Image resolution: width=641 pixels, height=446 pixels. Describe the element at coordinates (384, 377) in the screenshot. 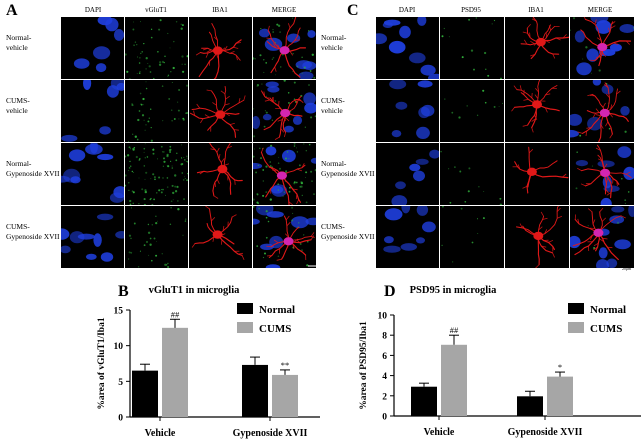

I see `y-tick-label: 4` at that location.